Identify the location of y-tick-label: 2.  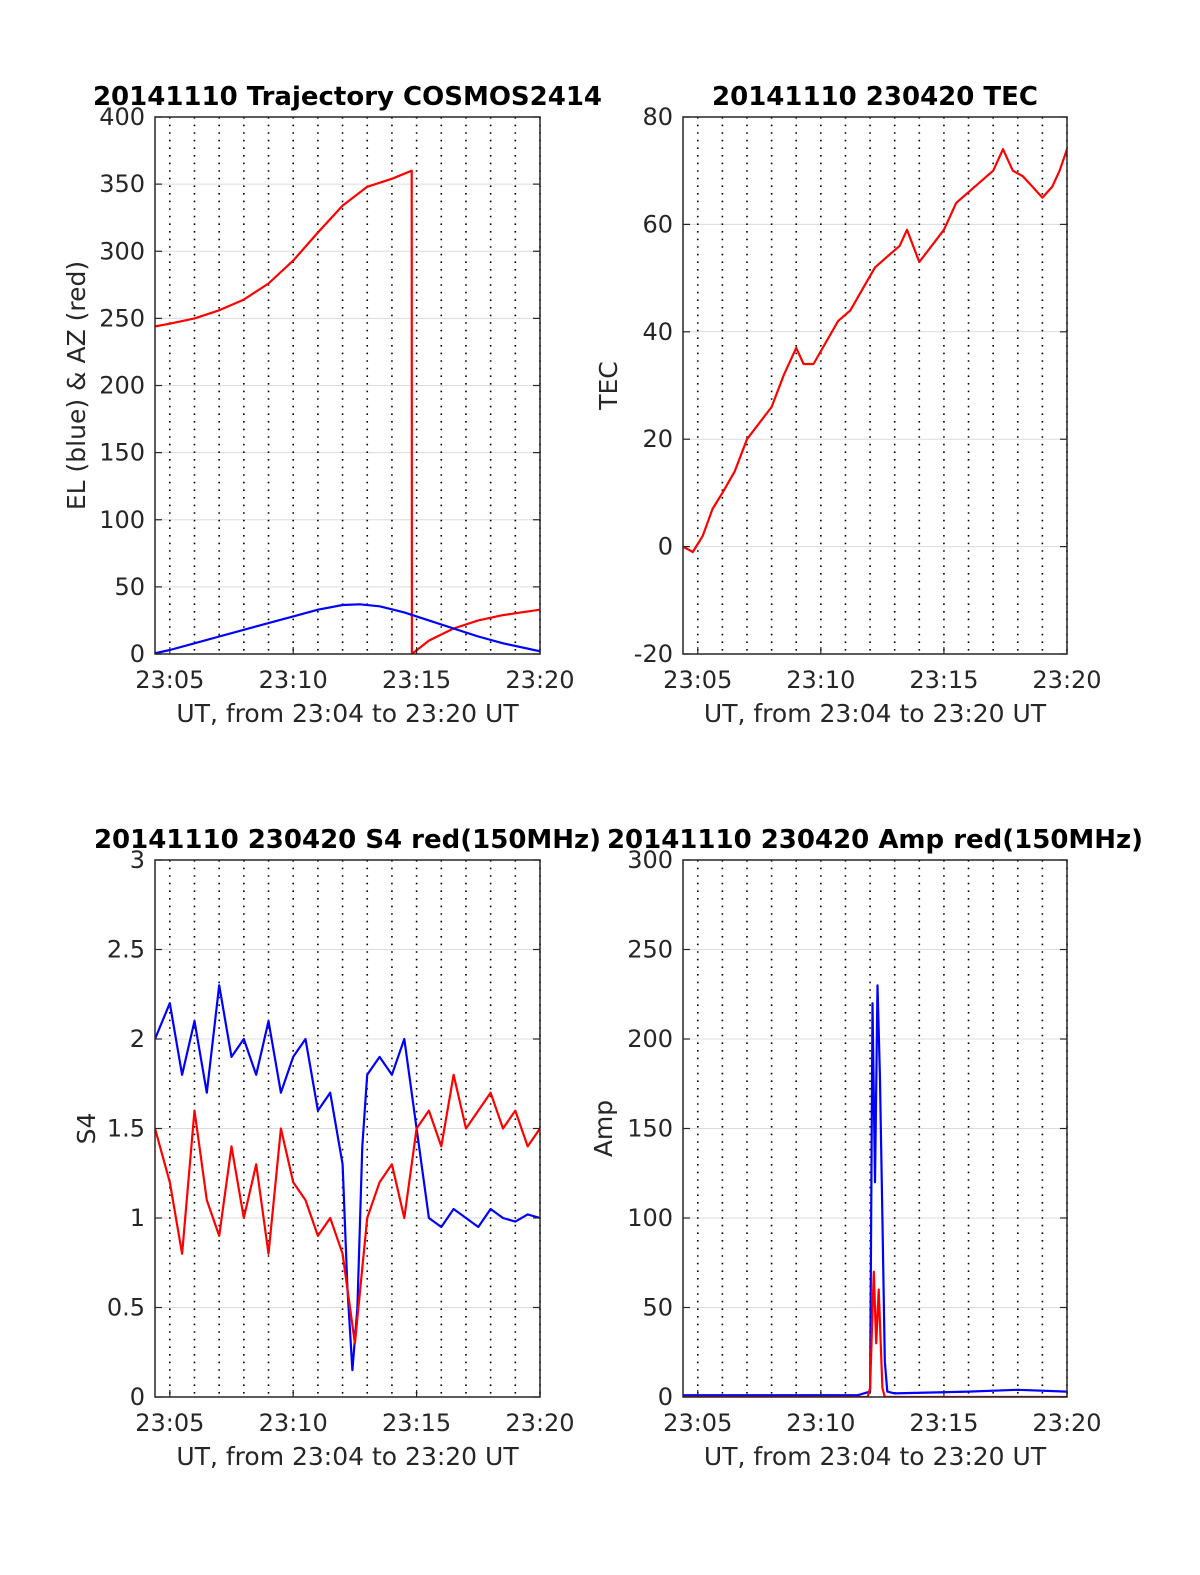
(137, 1039).